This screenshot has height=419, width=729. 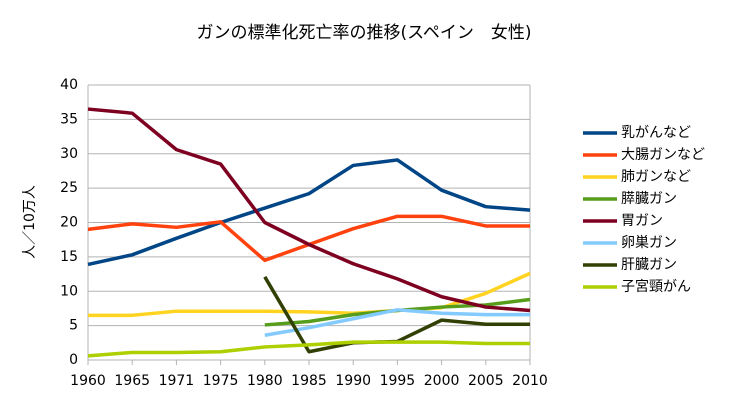 I want to click on y-tick-label: 25, so click(x=69, y=188).